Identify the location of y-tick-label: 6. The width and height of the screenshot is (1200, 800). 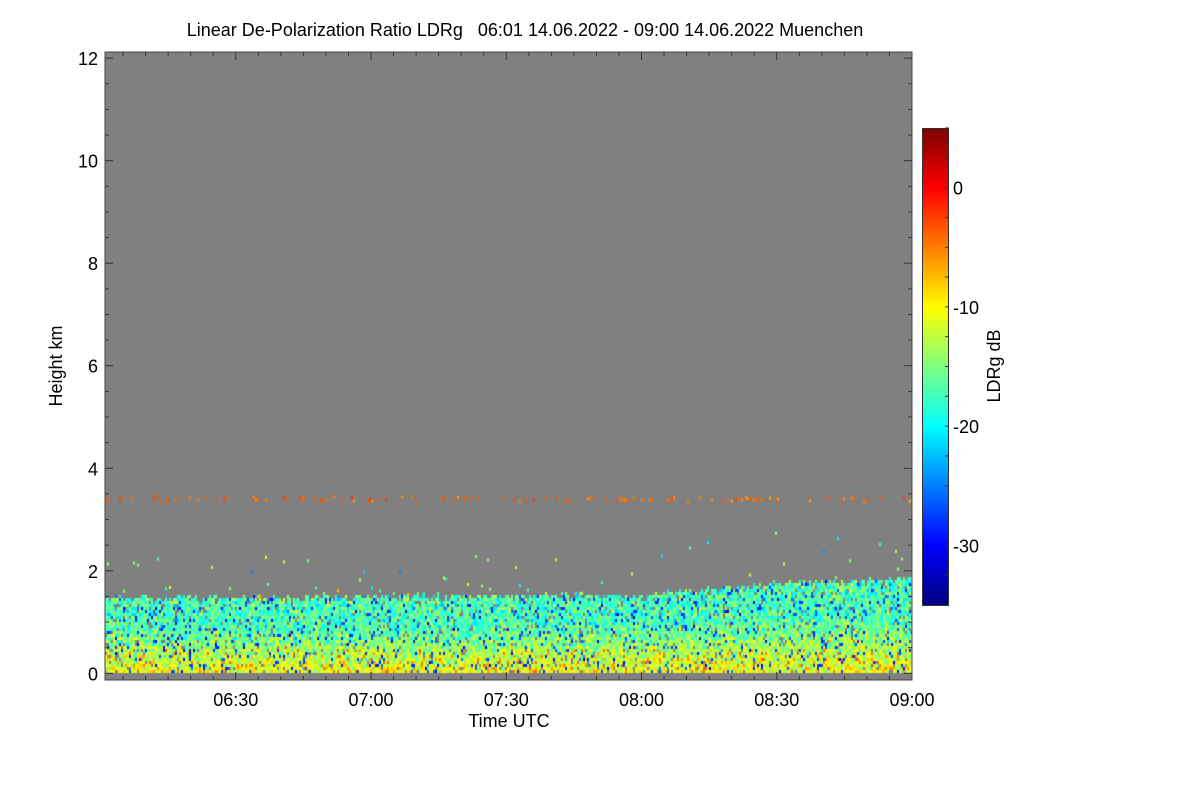
(93, 367).